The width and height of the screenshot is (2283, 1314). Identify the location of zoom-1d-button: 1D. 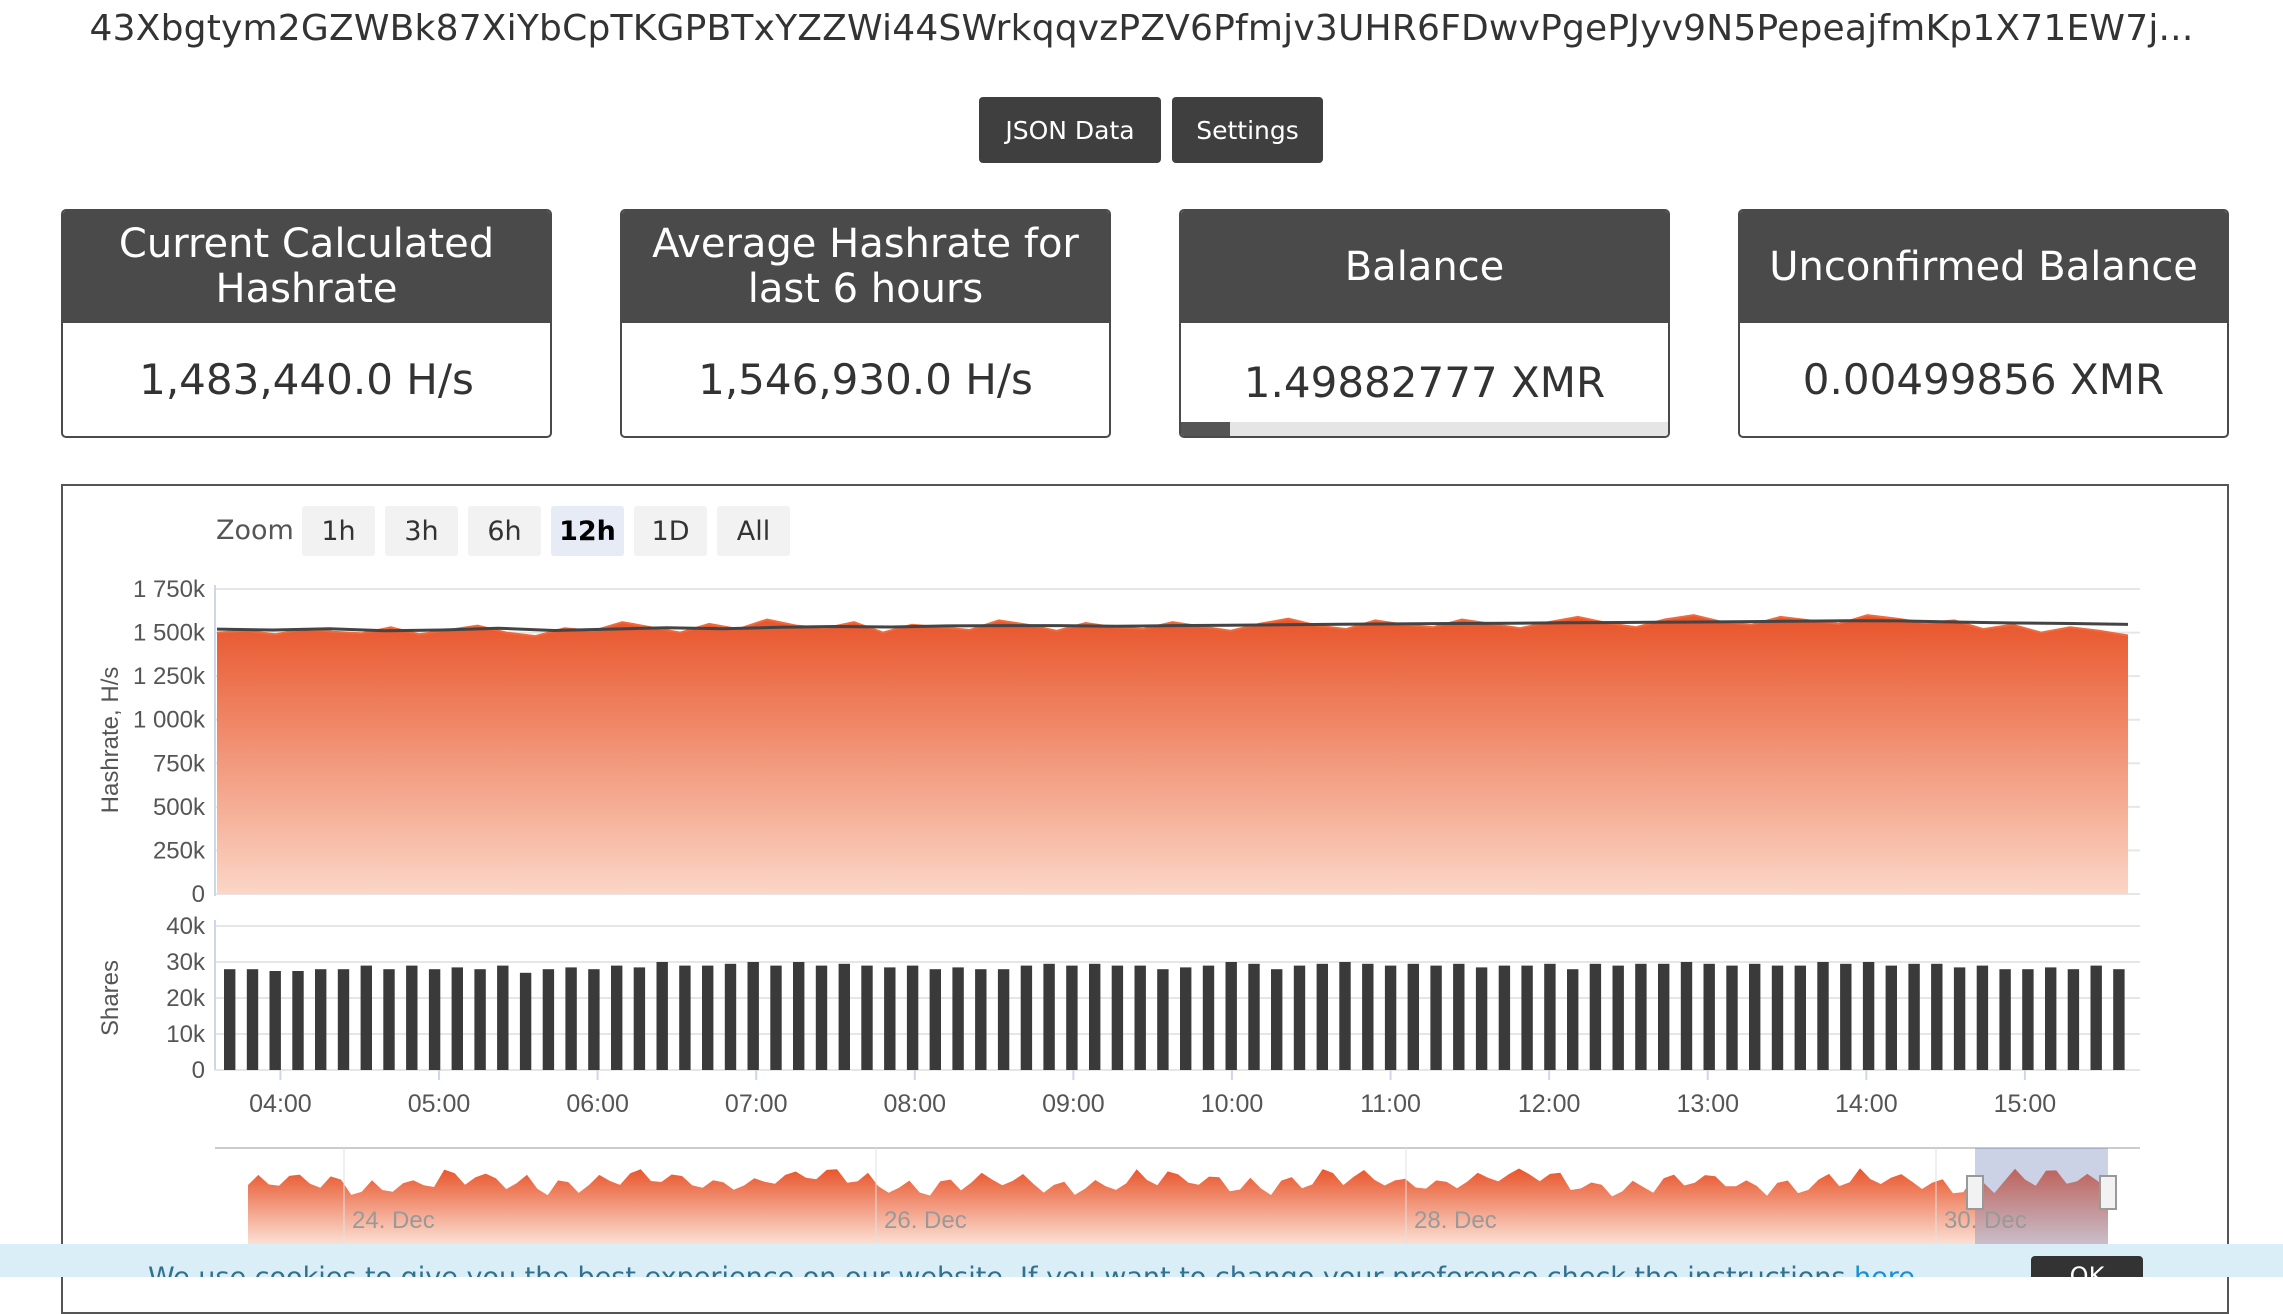
(670, 531).